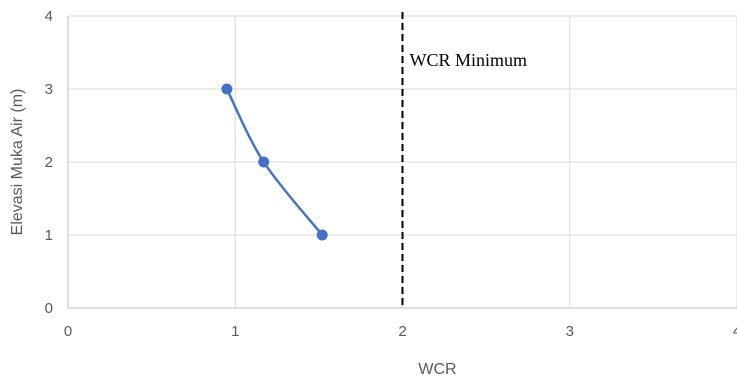  I want to click on x-tick-label-3: 3, so click(570, 331).